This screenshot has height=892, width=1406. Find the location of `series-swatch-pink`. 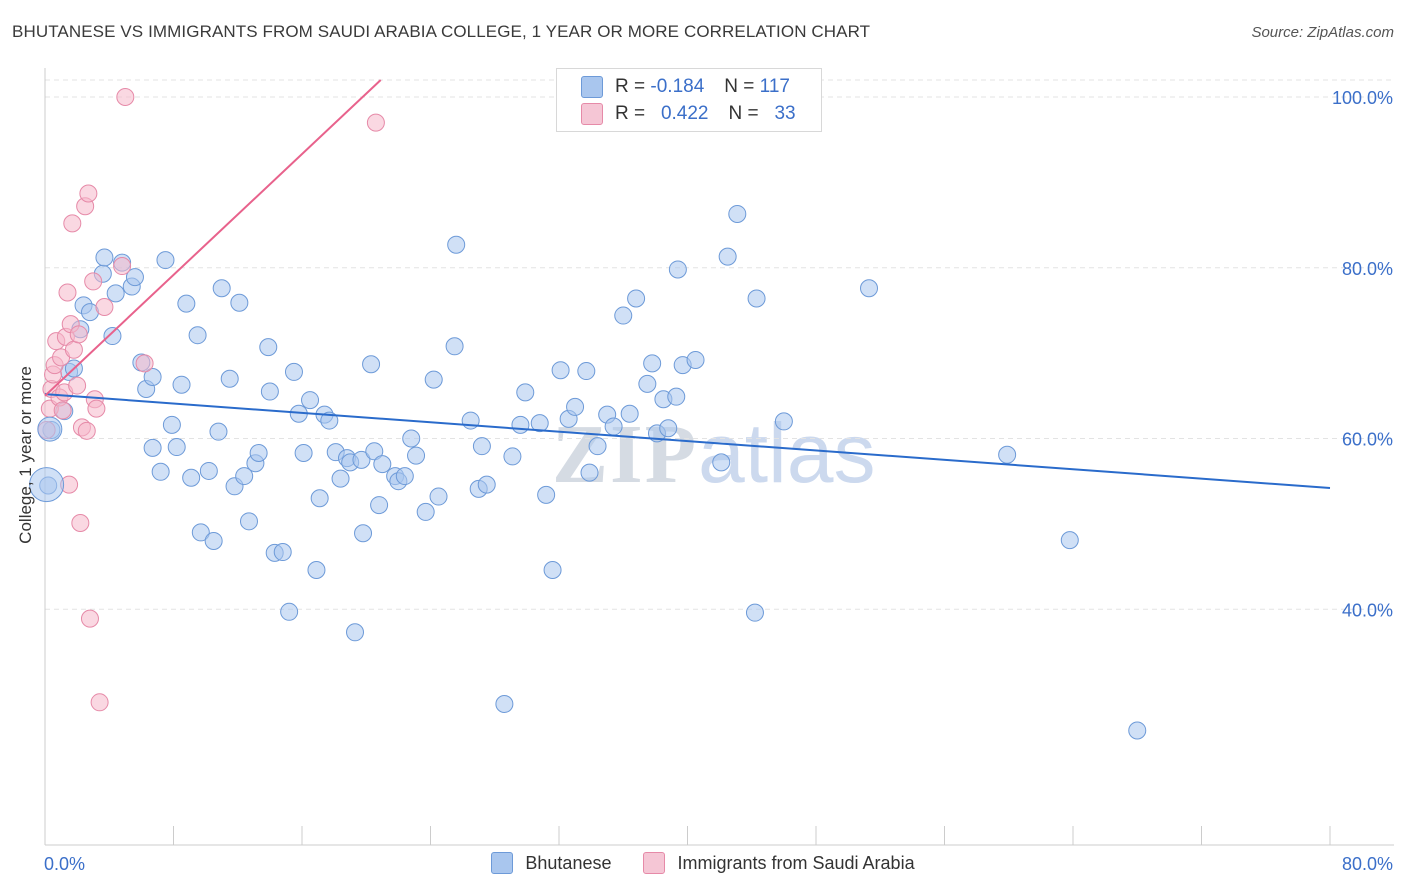

series-swatch-pink is located at coordinates (654, 863).